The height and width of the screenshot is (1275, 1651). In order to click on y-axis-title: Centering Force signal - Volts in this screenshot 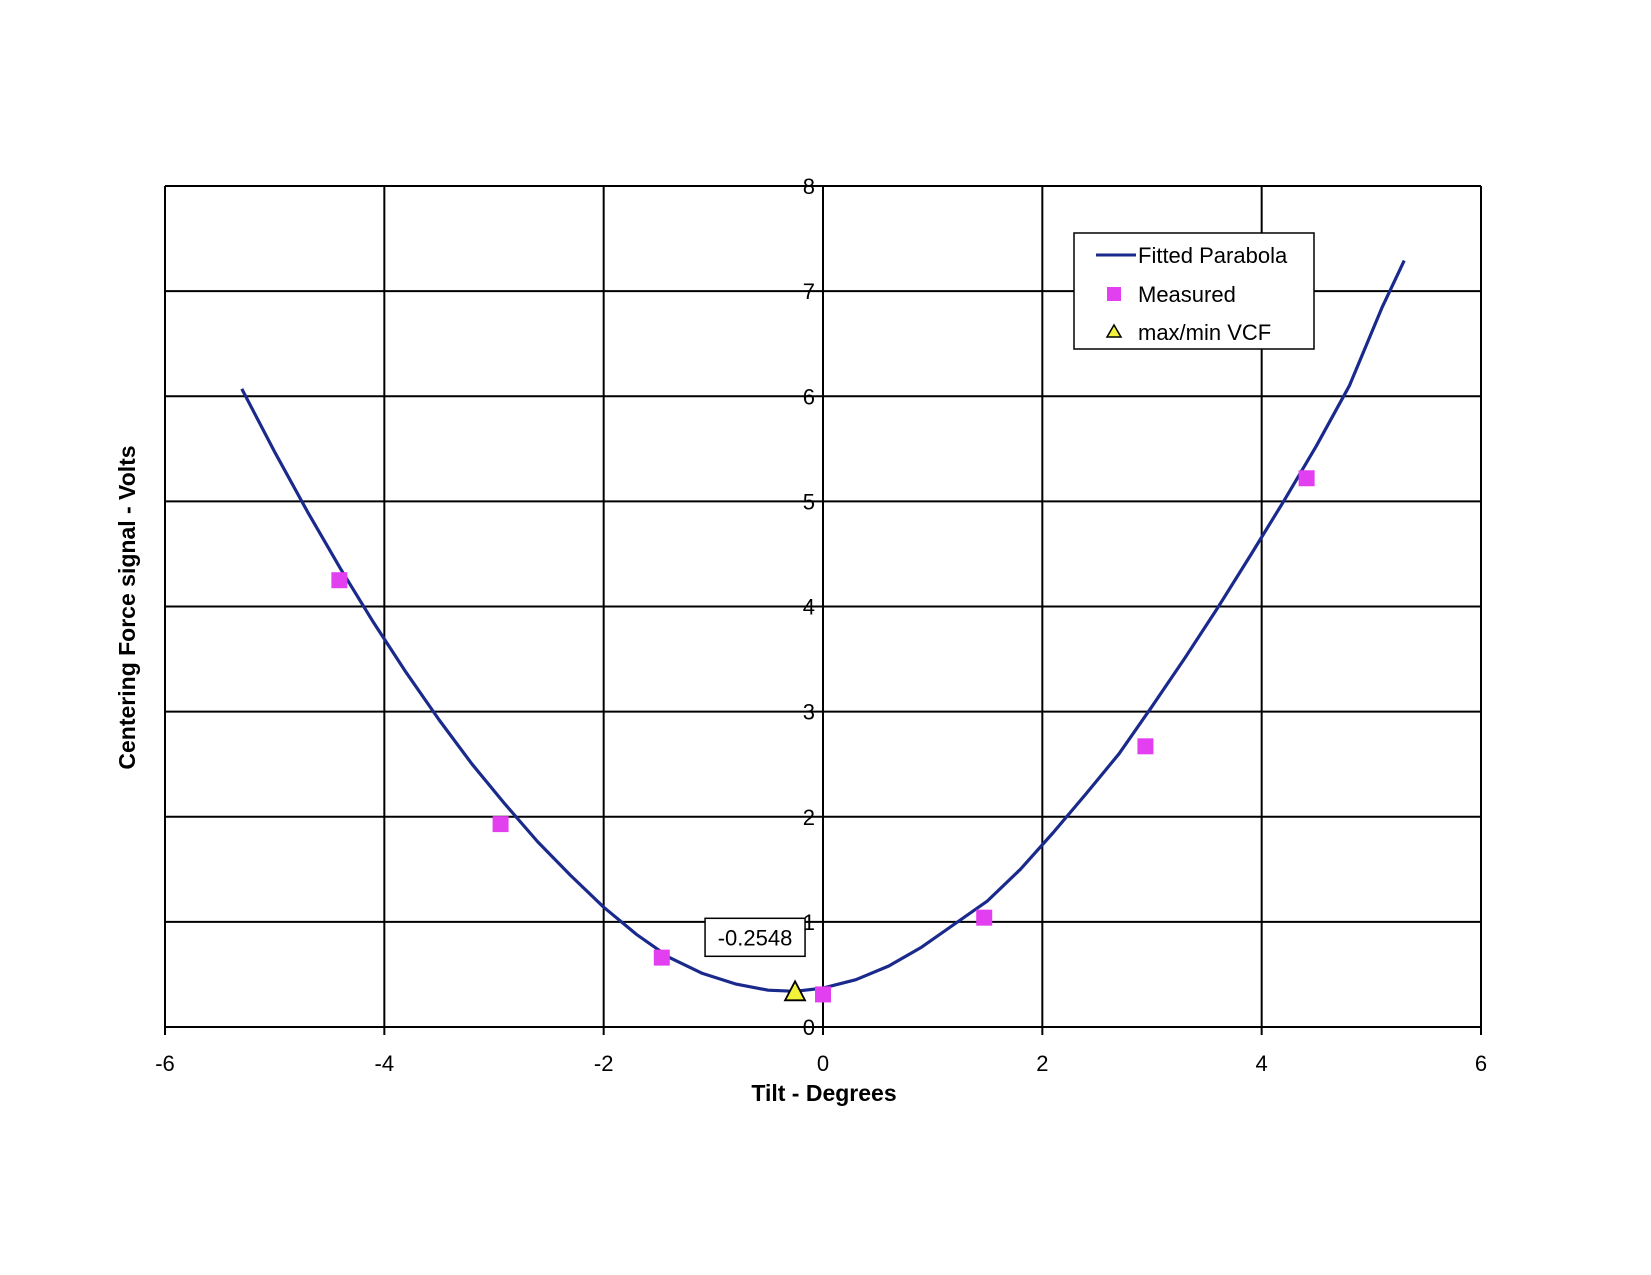, I will do `click(127, 607)`.